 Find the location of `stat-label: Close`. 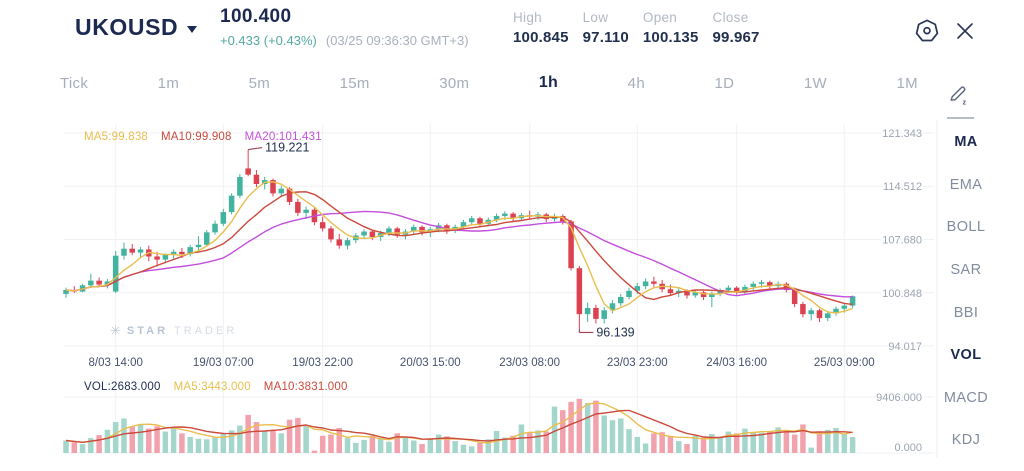

stat-label: Close is located at coordinates (730, 17).